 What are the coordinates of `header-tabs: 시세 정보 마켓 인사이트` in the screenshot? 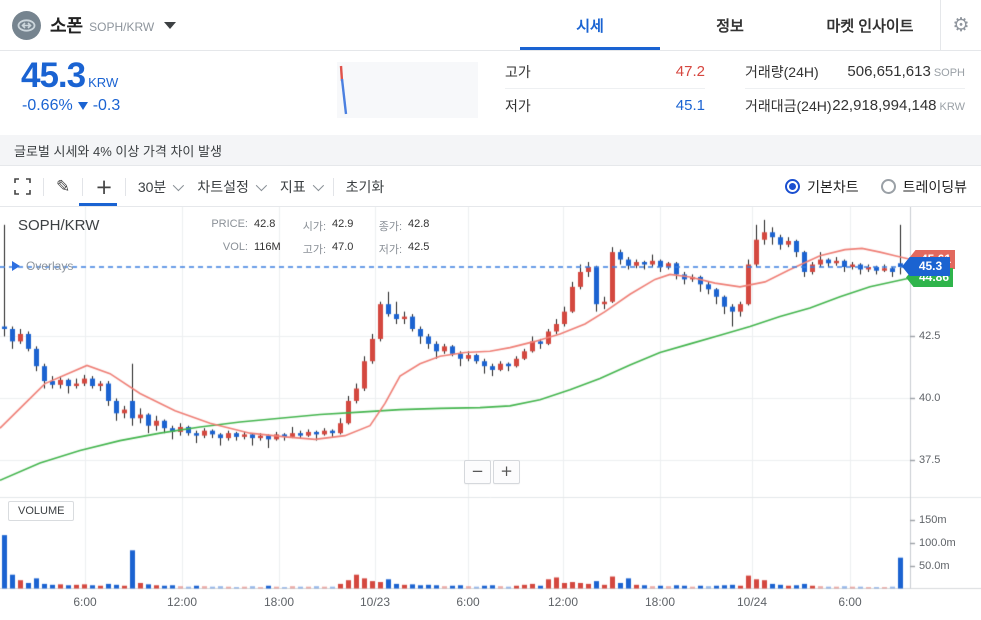 It's located at (730, 25).